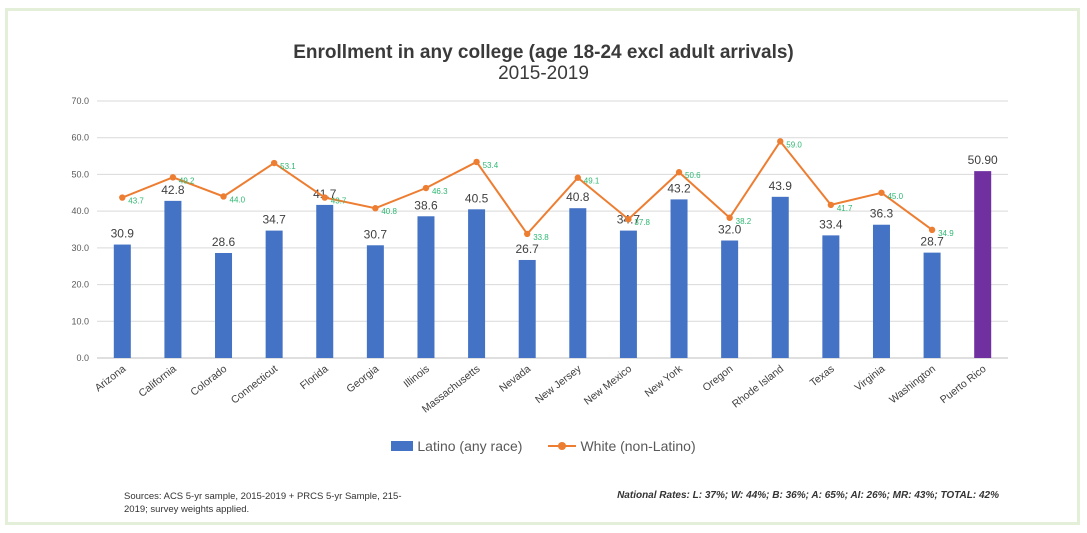 This screenshot has height=533, width=1087. What do you see at coordinates (440, 191) in the screenshot?
I see `line-data-label: 46.3` at bounding box center [440, 191].